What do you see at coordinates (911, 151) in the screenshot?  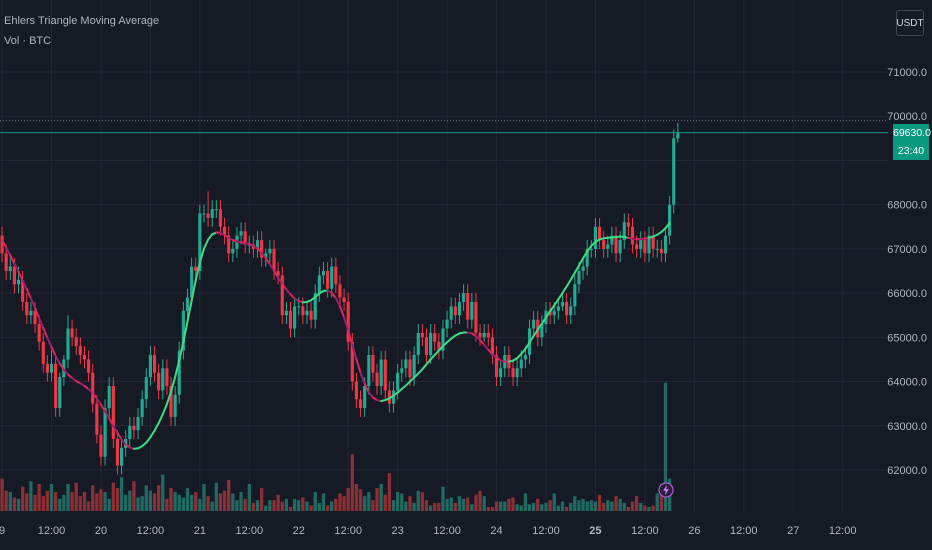 I see `bar-countdown-badge: 23:40` at bounding box center [911, 151].